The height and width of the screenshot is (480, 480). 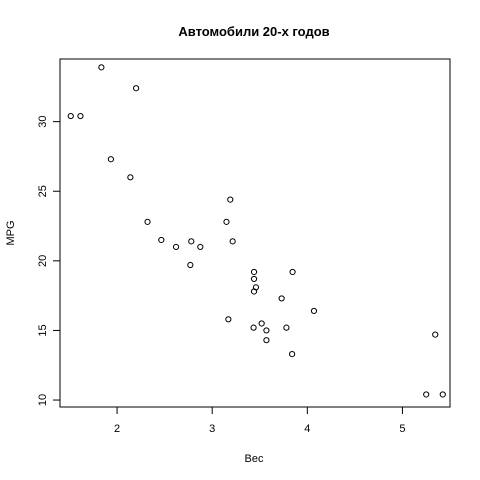 What do you see at coordinates (253, 31) in the screenshot?
I see `chart-title: Автомобили 20-х годов` at bounding box center [253, 31].